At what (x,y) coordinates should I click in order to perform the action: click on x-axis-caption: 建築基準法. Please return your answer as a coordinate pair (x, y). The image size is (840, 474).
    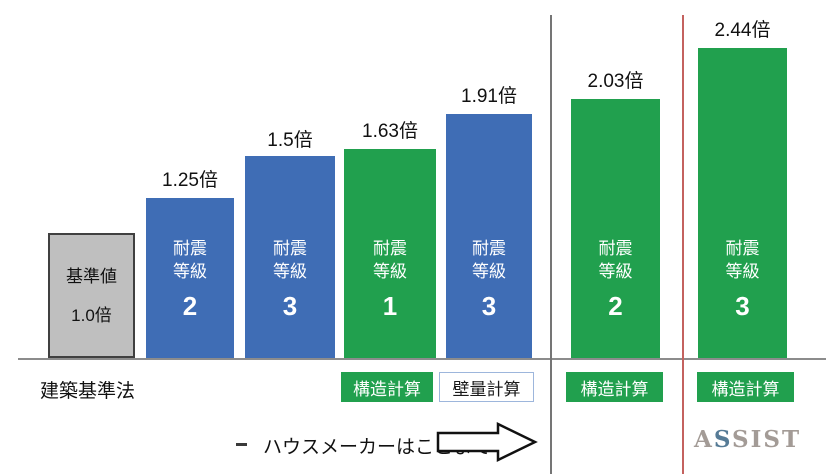
    Looking at the image, I should click on (88, 391).